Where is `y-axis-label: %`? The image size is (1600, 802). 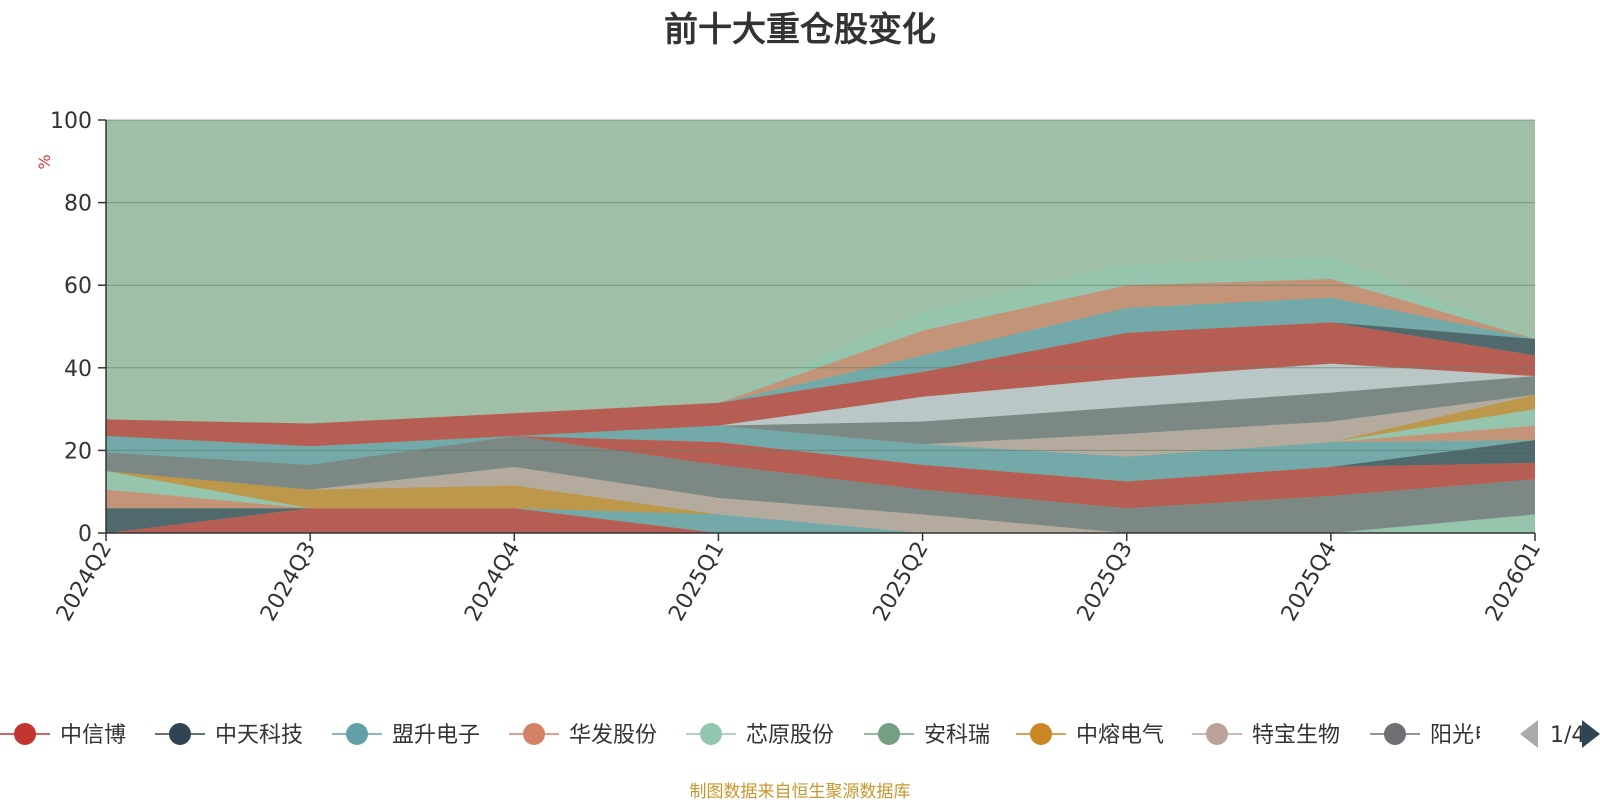
y-axis-label: % is located at coordinates (44, 161).